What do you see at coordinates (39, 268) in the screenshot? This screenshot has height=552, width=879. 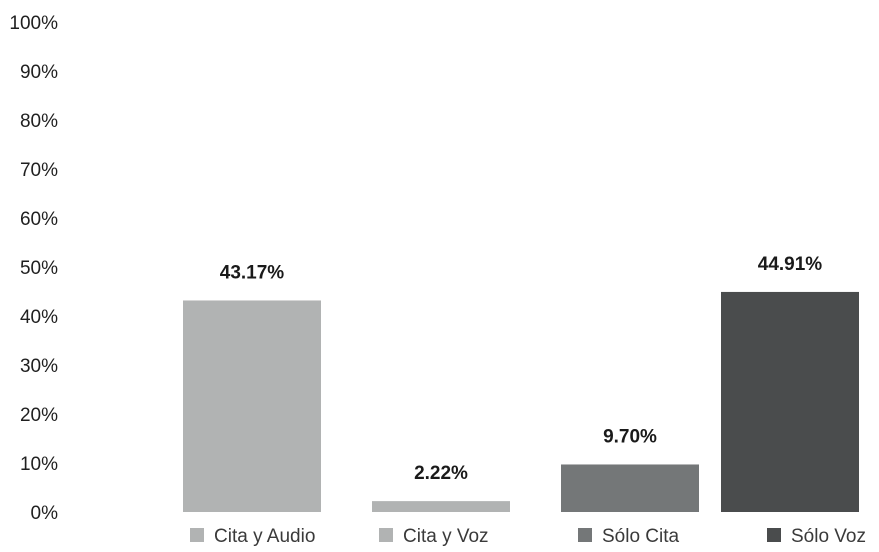 I see `y-tick-label: 50%` at bounding box center [39, 268].